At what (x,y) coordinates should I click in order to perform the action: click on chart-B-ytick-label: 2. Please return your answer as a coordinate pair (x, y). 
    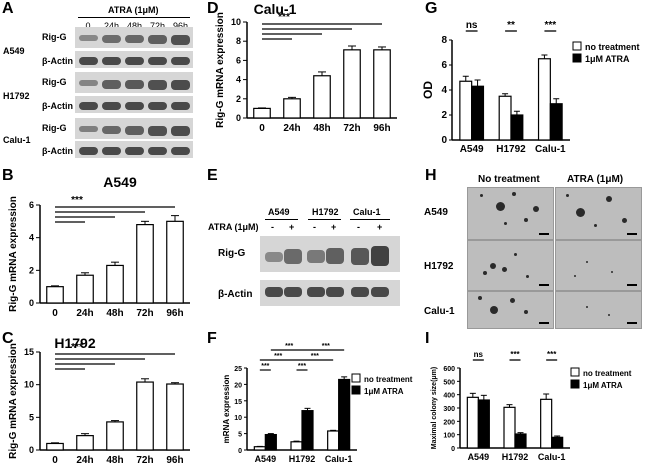
    Looking at the image, I should click on (31, 270).